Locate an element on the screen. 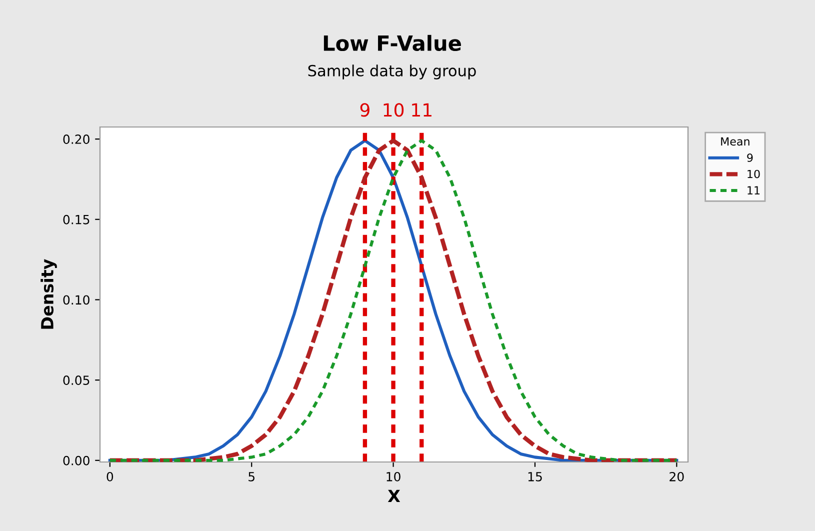 Image resolution: width=815 pixels, height=531 pixels. y-tick-label: 0.00 is located at coordinates (76, 461).